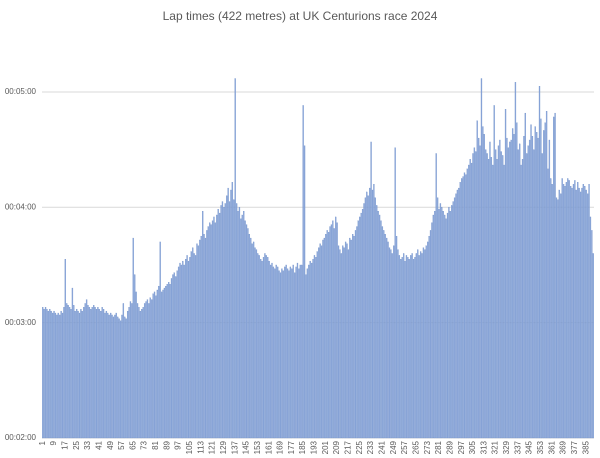  What do you see at coordinates (155, 444) in the screenshot?
I see `x-tick-label: 81` at bounding box center [155, 444].